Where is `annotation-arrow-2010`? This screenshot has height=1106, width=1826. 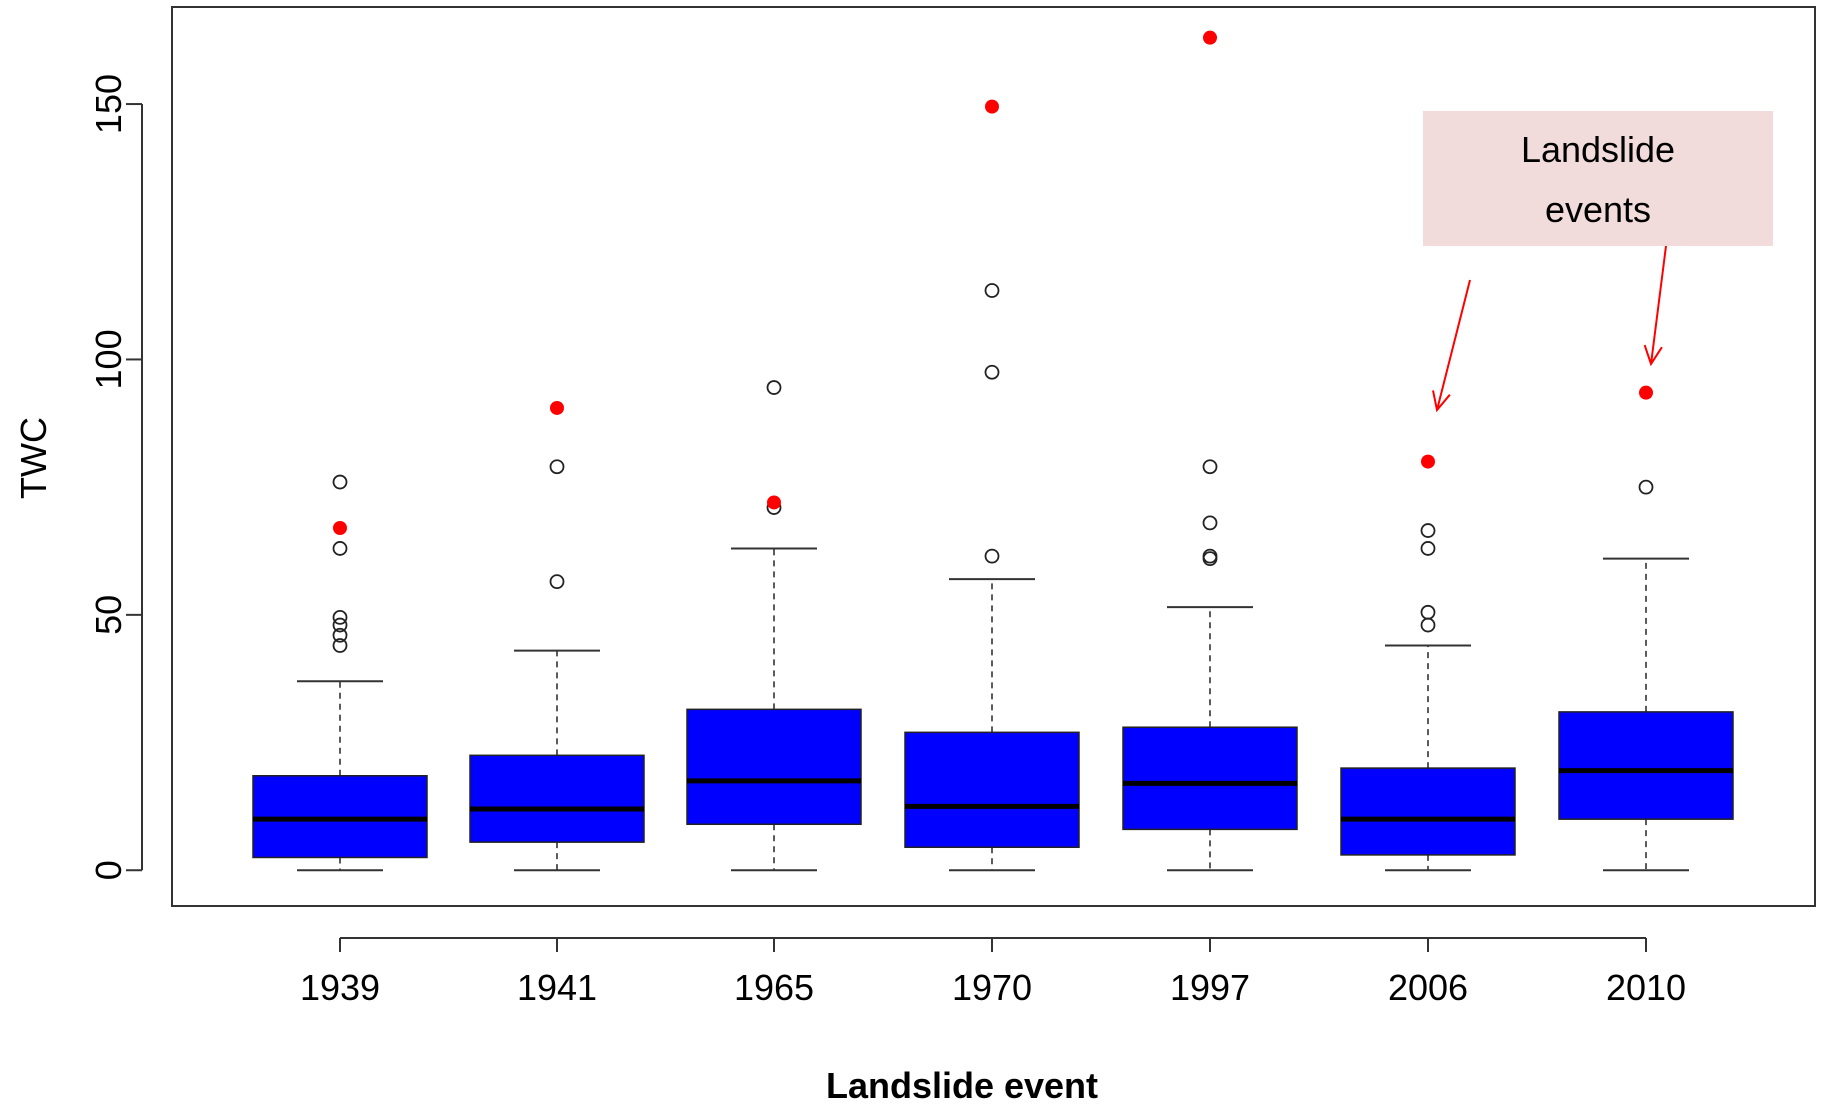
annotation-arrow-2010 is located at coordinates (1655, 306).